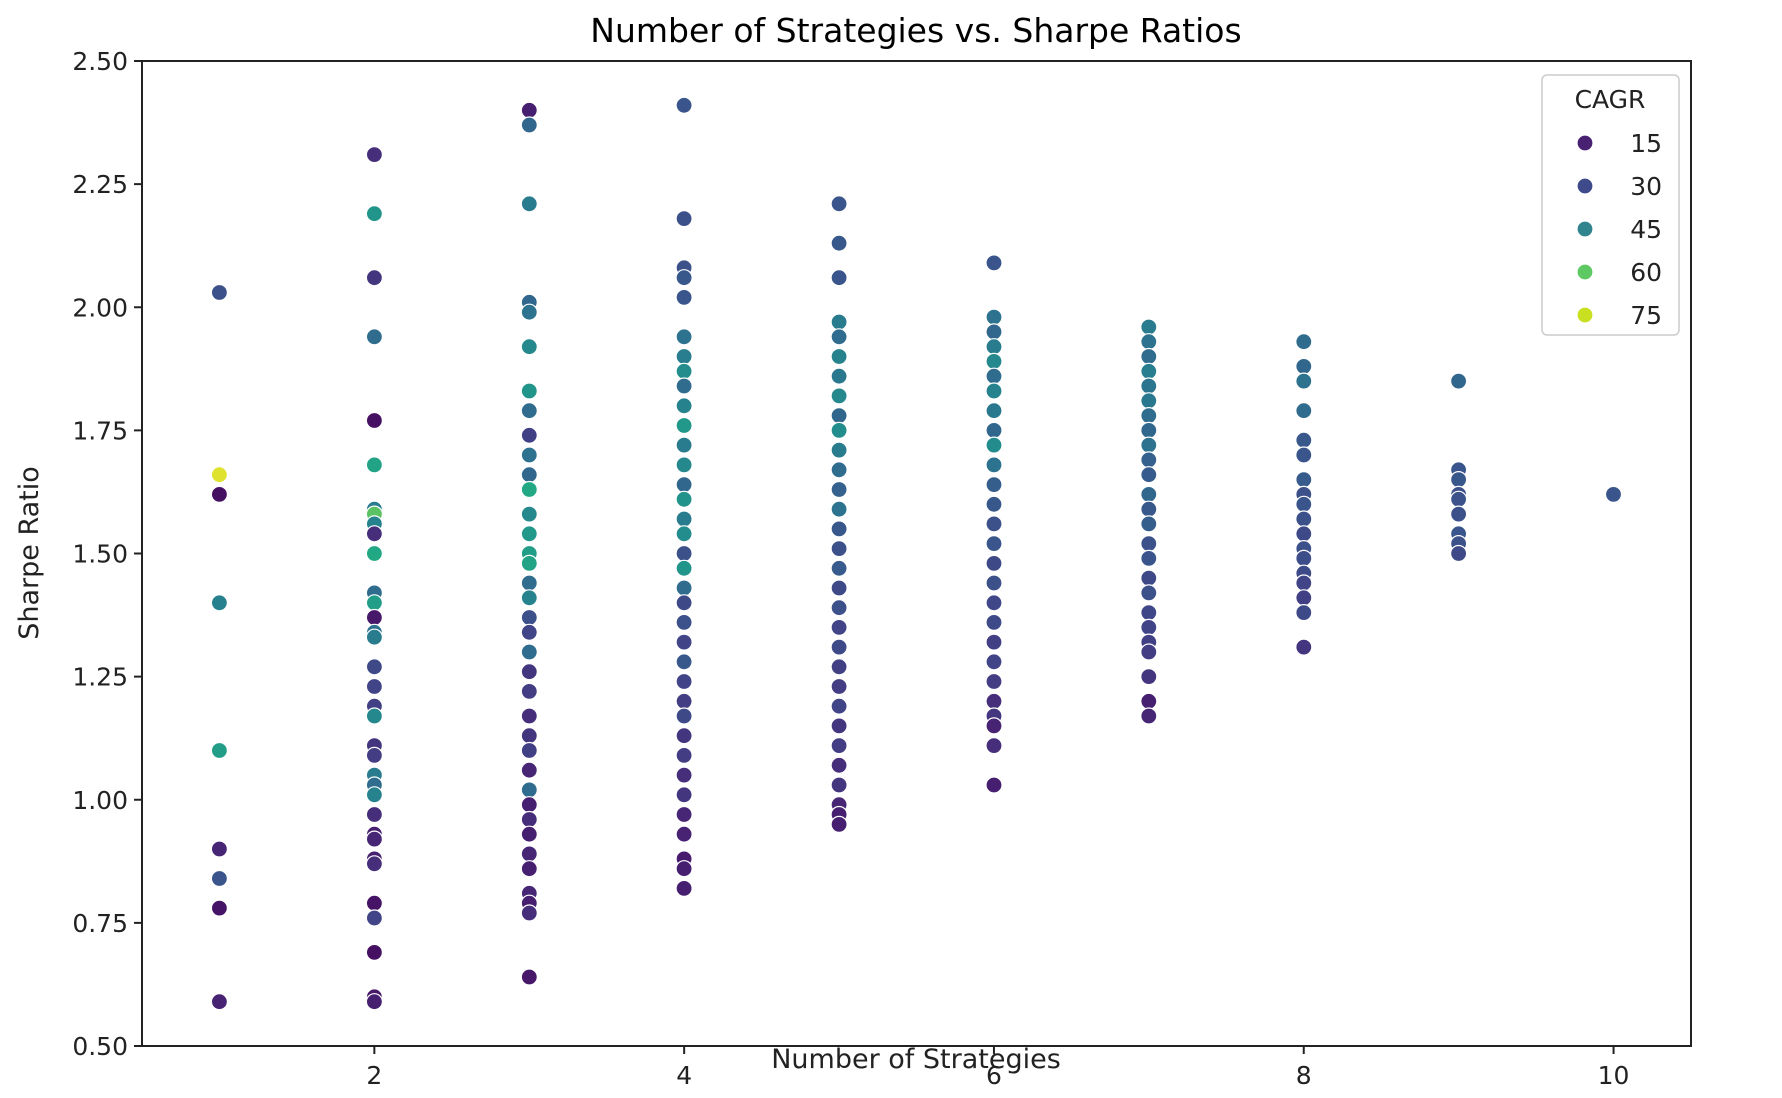 This screenshot has height=1098, width=1782. What do you see at coordinates (100, 1046) in the screenshot?
I see `y-tick-label: 0.50` at bounding box center [100, 1046].